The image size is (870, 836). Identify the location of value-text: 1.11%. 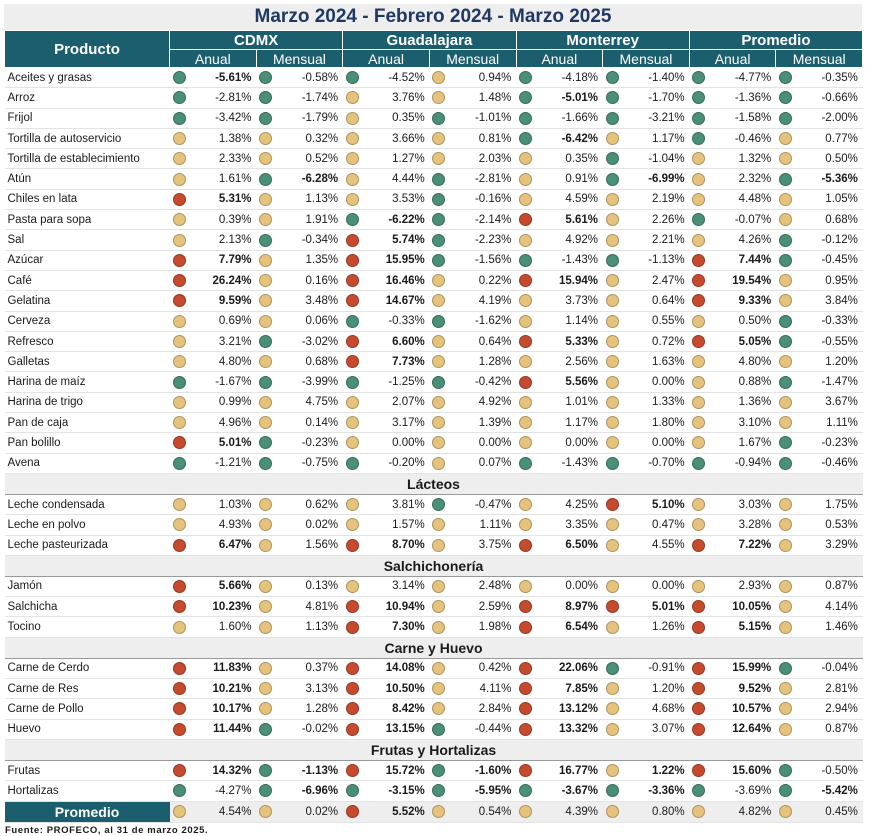
(842, 422).